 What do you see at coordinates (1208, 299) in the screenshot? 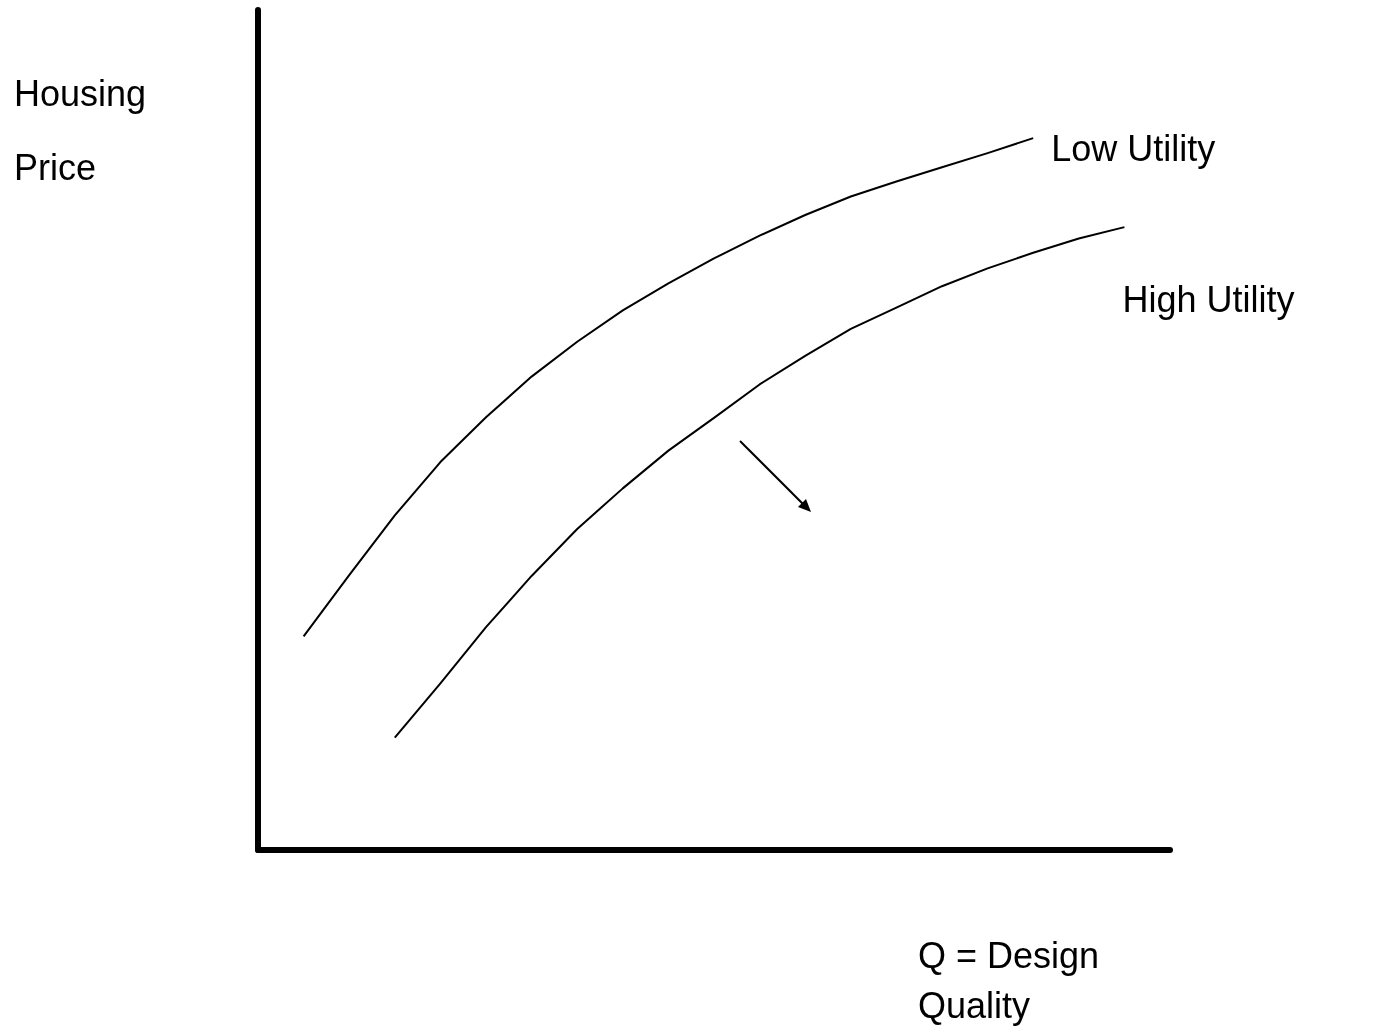
I see `series-label: High Utility` at bounding box center [1208, 299].